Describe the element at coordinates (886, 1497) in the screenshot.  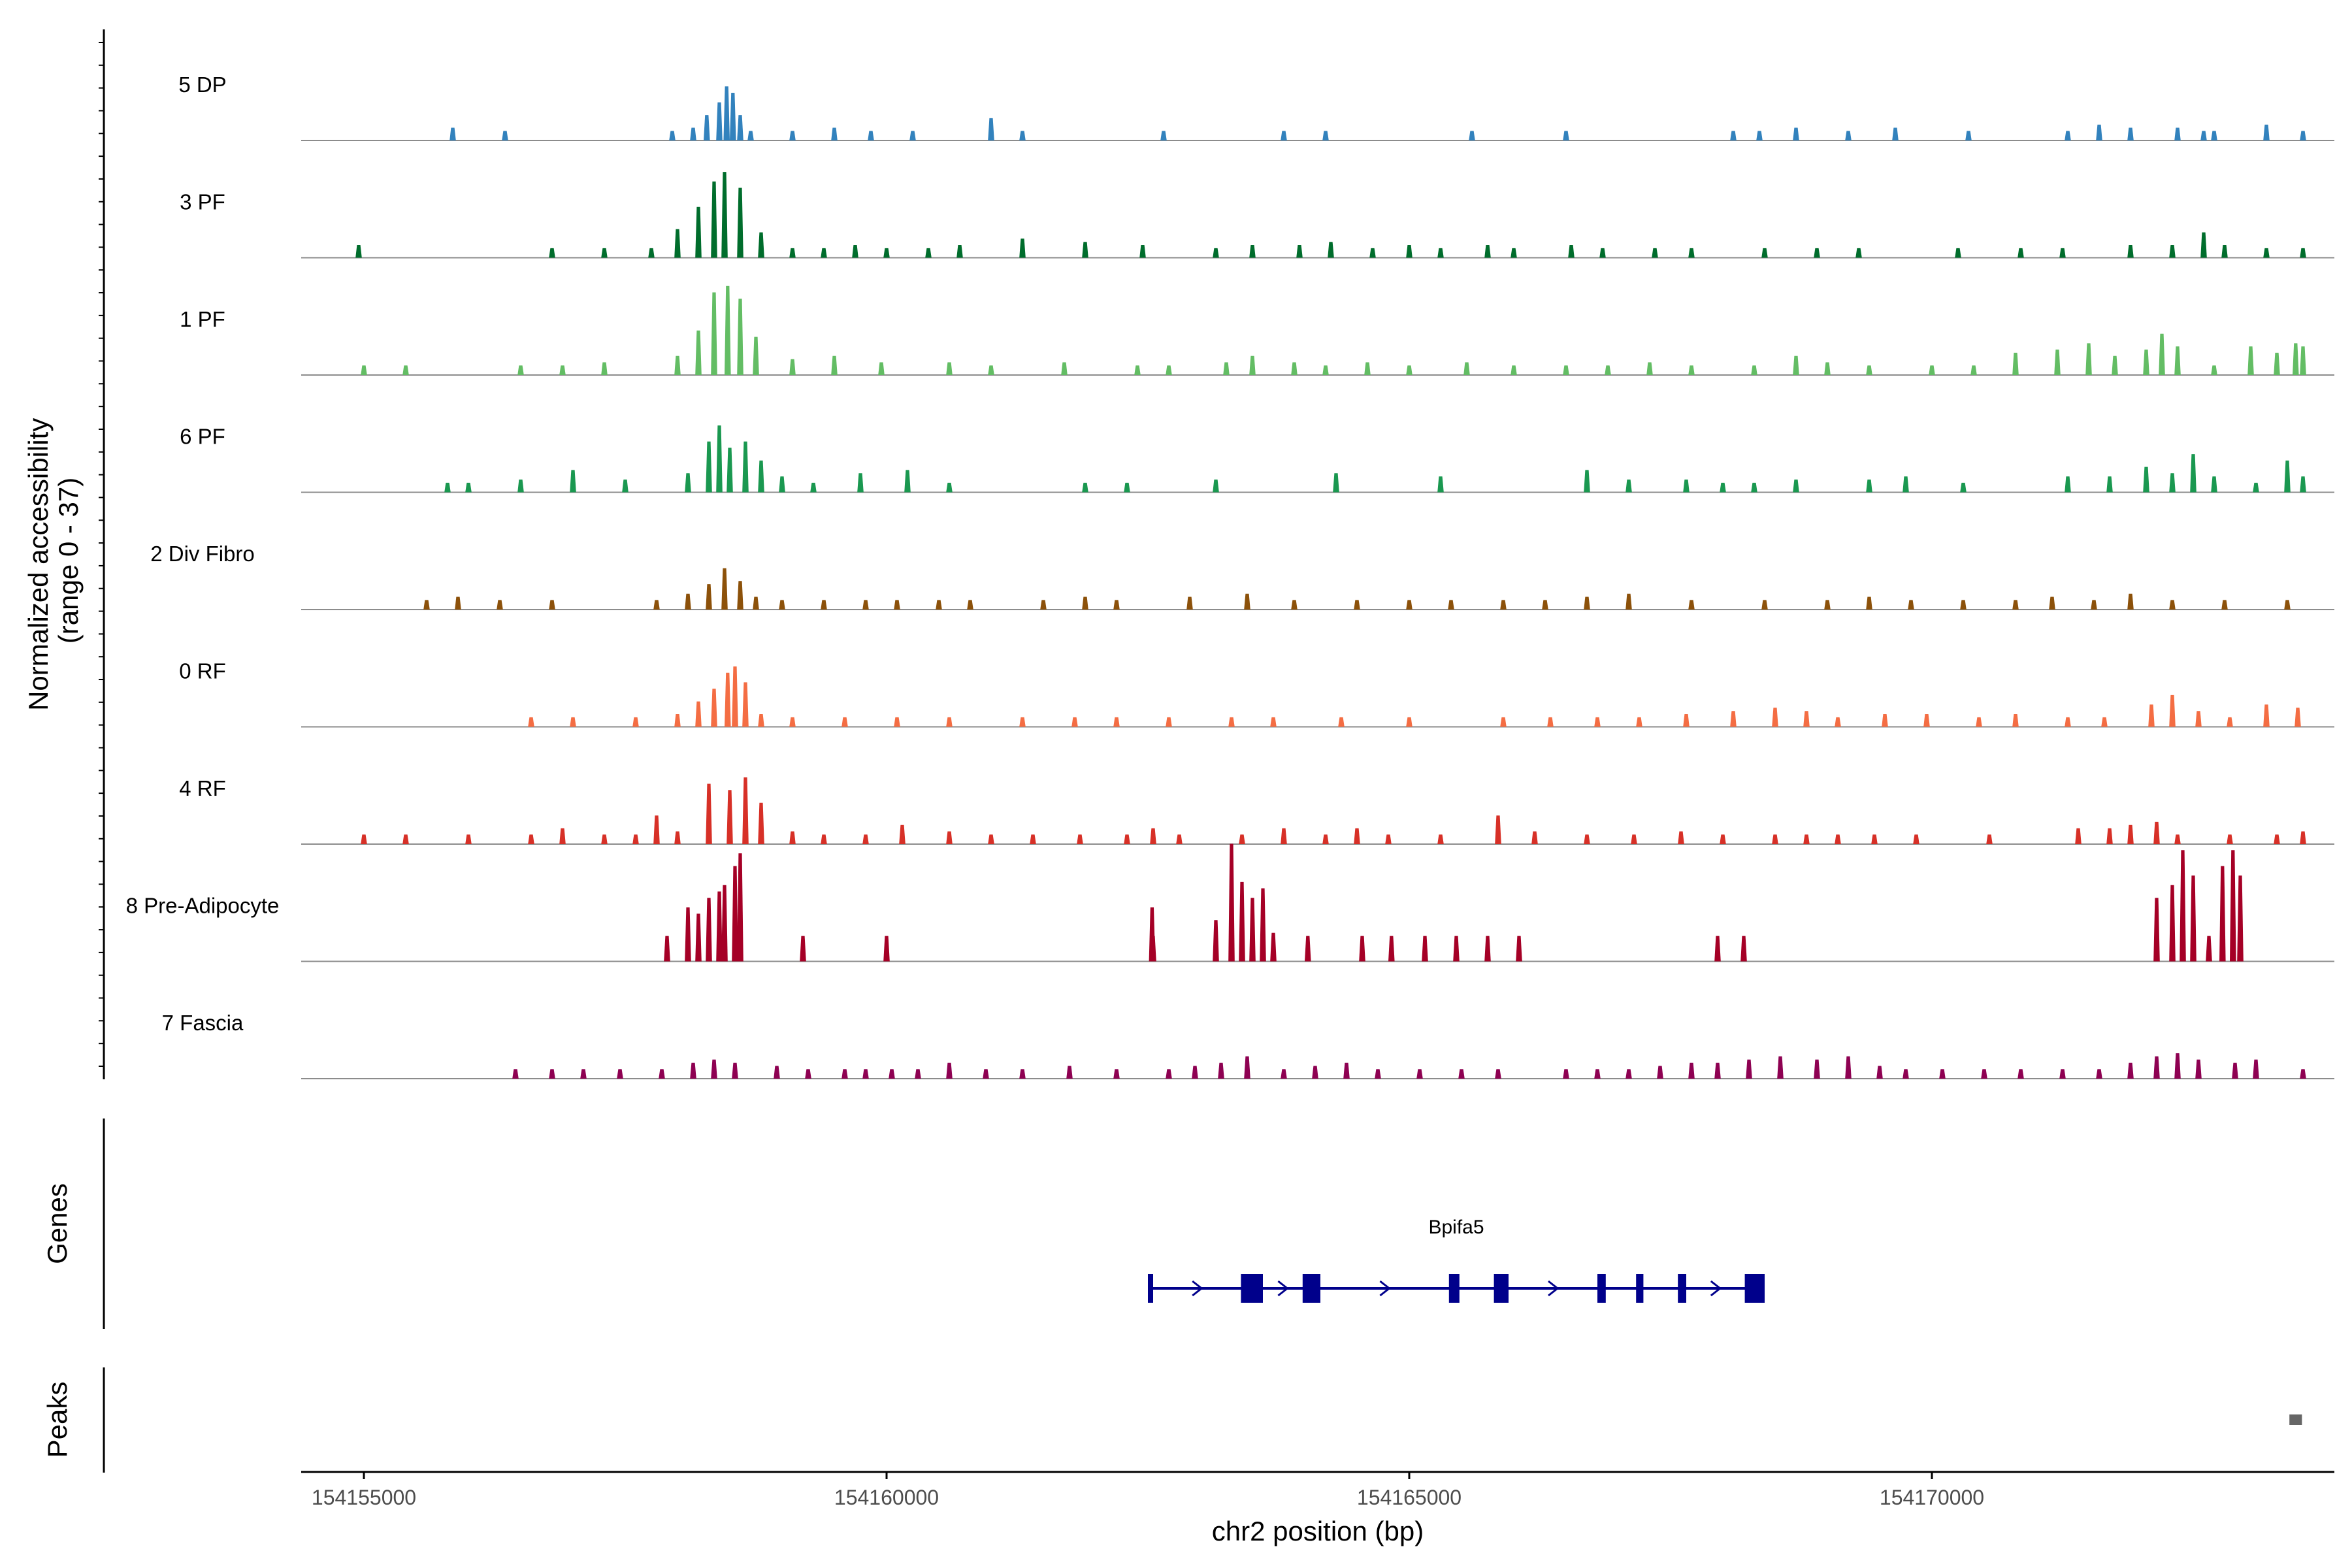
I see `x-tick-label: 154160000` at that location.